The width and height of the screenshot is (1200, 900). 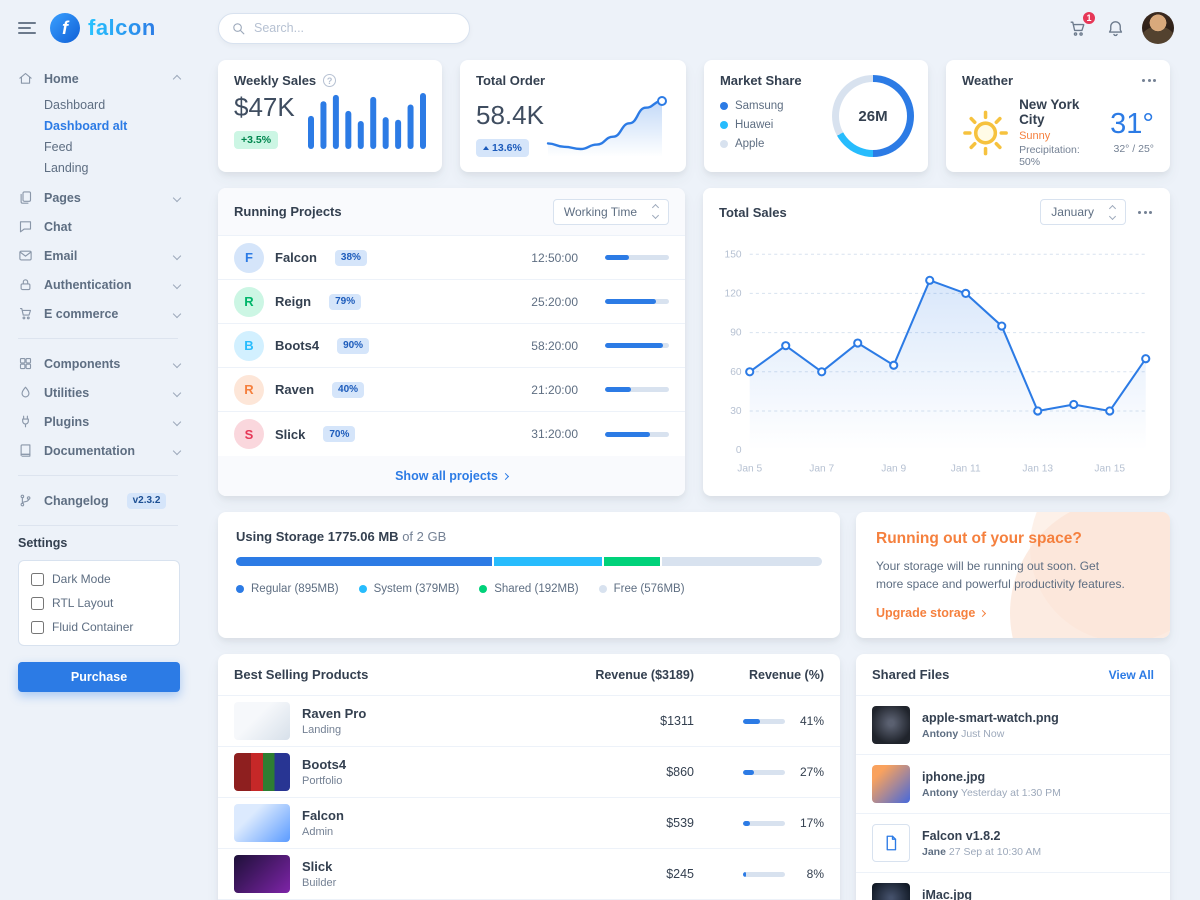 What do you see at coordinates (65, 28) in the screenshot?
I see `falcon-logo-icon: f` at bounding box center [65, 28].